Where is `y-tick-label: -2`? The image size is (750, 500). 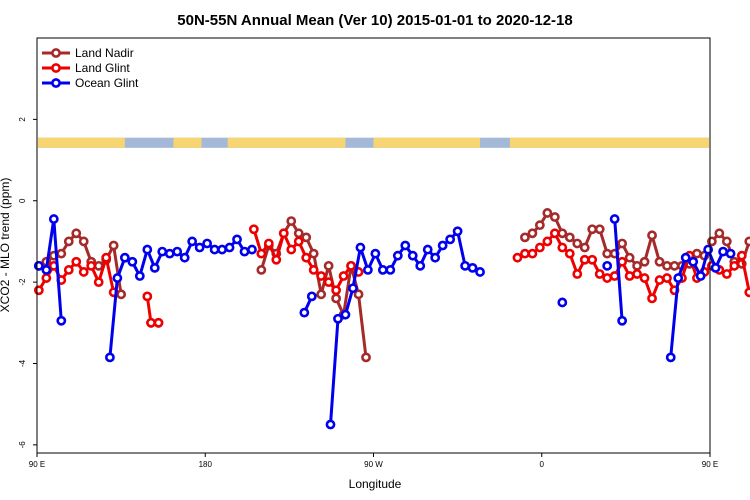
y-tick-label: -2 is located at coordinates (22, 282).